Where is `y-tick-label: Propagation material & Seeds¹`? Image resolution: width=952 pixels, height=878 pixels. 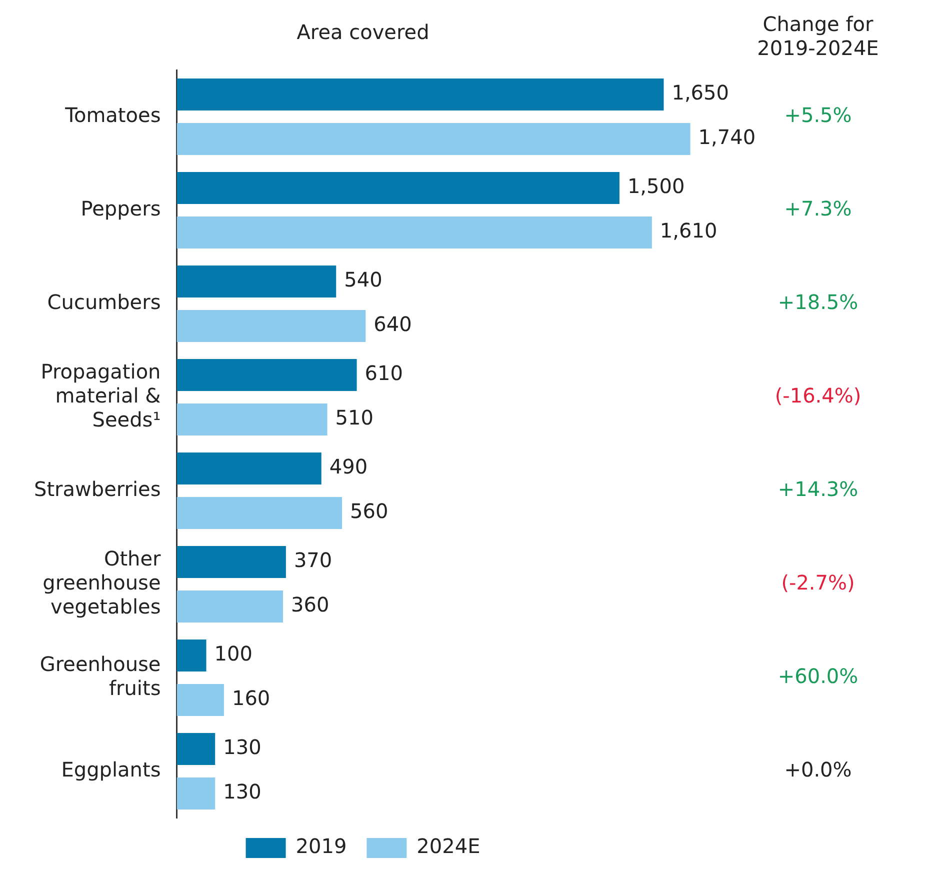 y-tick-label: Propagation material & Seeds¹ is located at coordinates (100, 395).